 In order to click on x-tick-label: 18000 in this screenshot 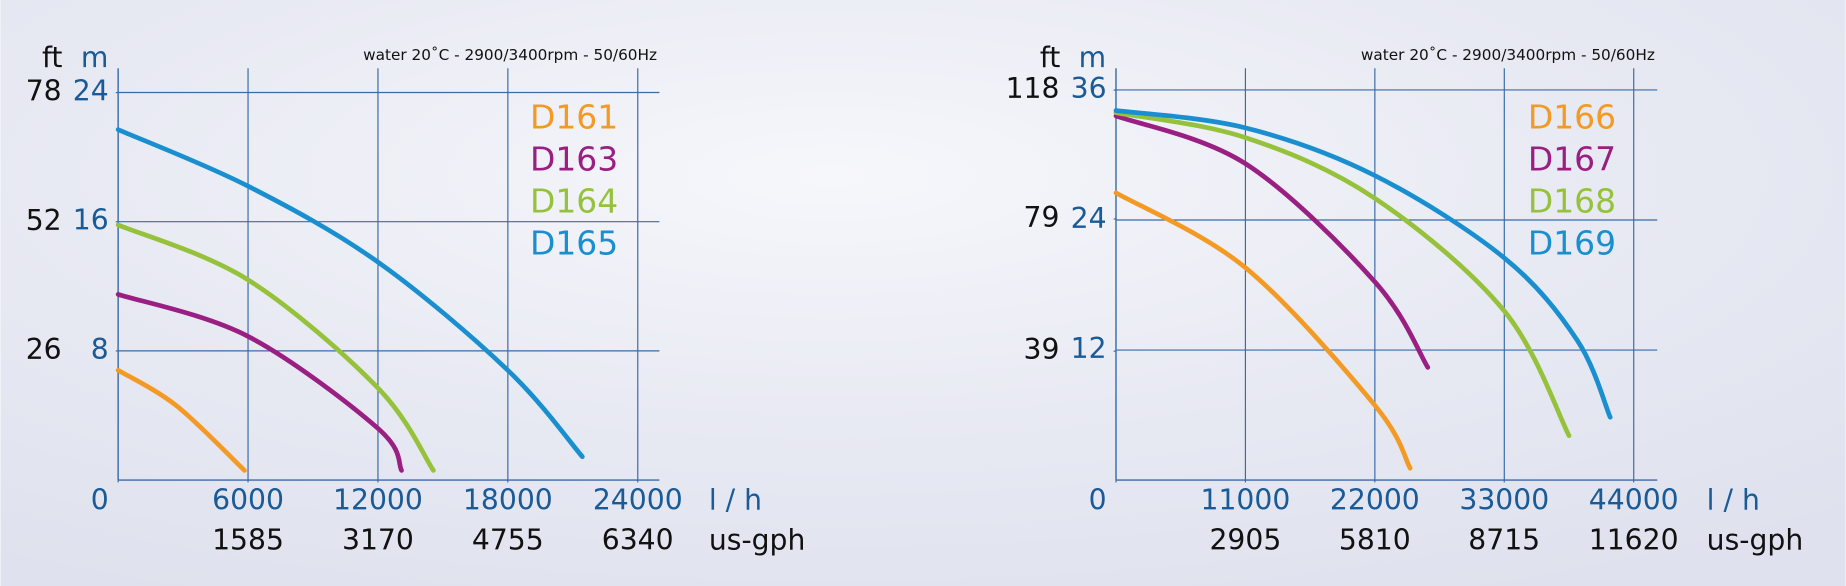, I will do `click(508, 499)`.